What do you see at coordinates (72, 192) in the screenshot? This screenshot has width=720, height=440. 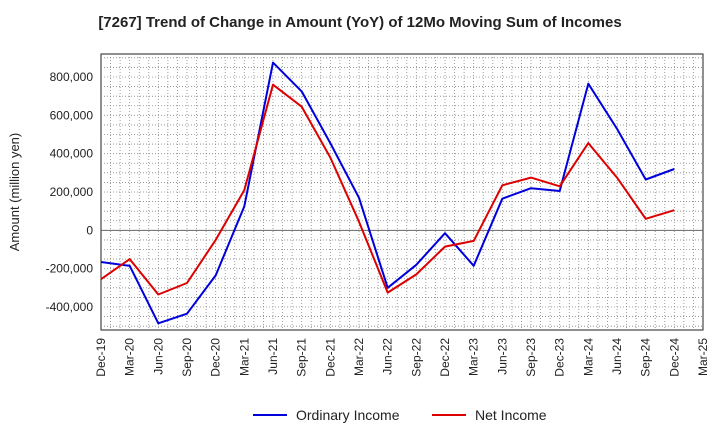 I see `y-tick-label: 200,000` at bounding box center [72, 192].